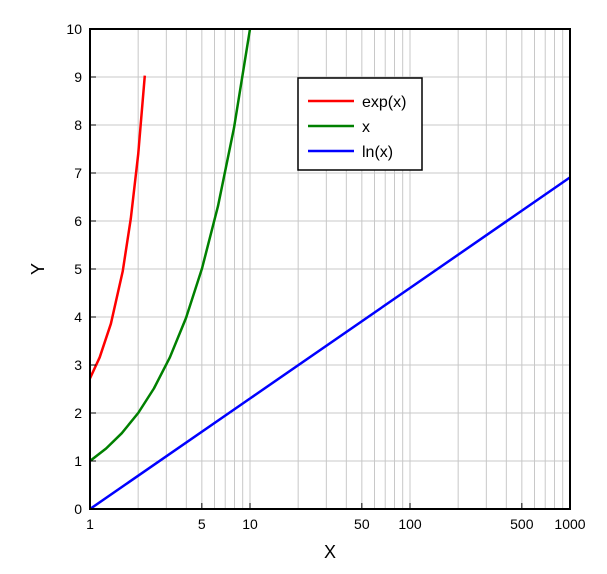 The height and width of the screenshot is (574, 607). Describe the element at coordinates (78, 221) in the screenshot. I see `y-tick-label: 6` at that location.